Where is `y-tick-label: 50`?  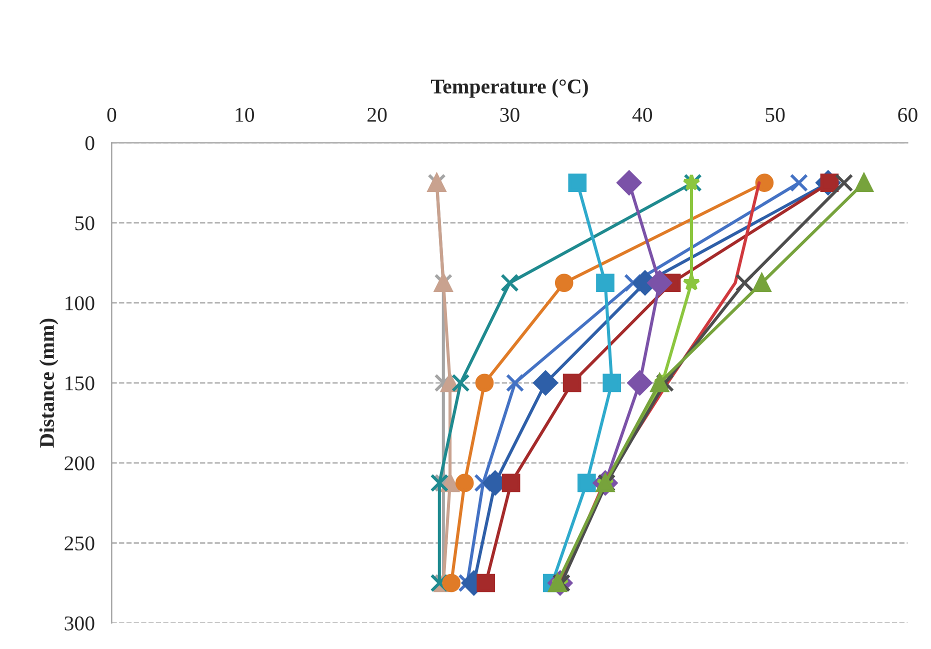
y-tick-label: 50 is located at coordinates (84, 223).